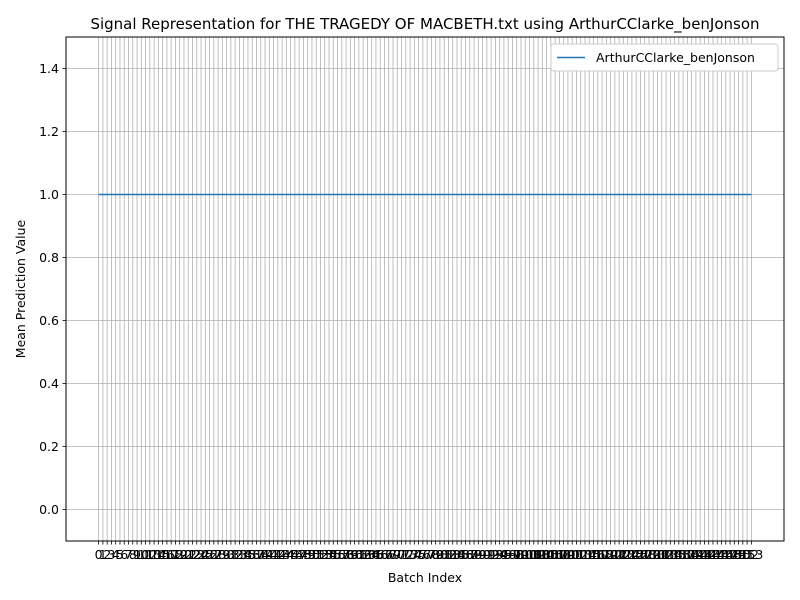  I want to click on x-tick-label: 99, so click(521, 554).